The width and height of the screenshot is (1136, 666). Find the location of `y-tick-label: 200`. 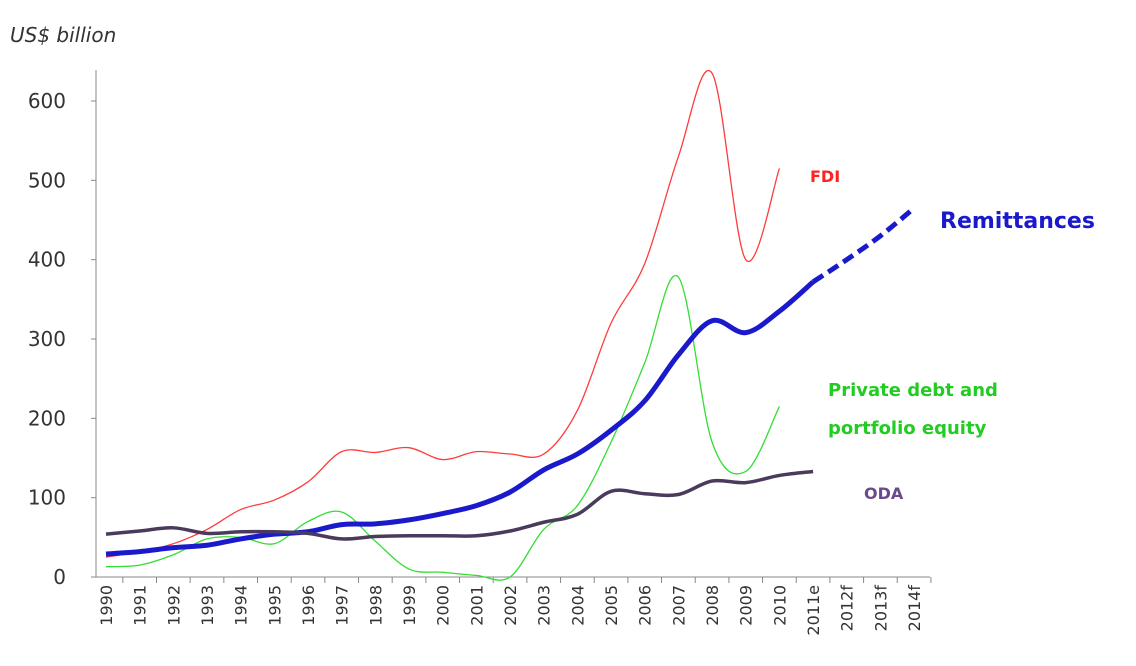

y-tick-label: 200 is located at coordinates (47, 418).